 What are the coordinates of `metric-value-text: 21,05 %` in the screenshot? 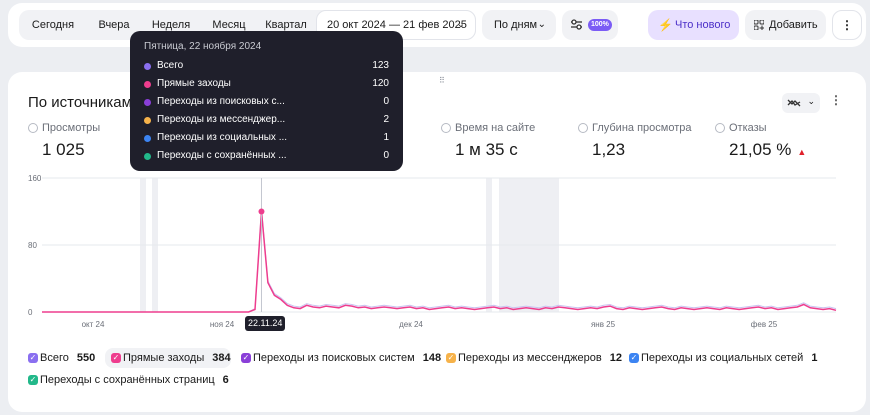 It's located at (760, 149).